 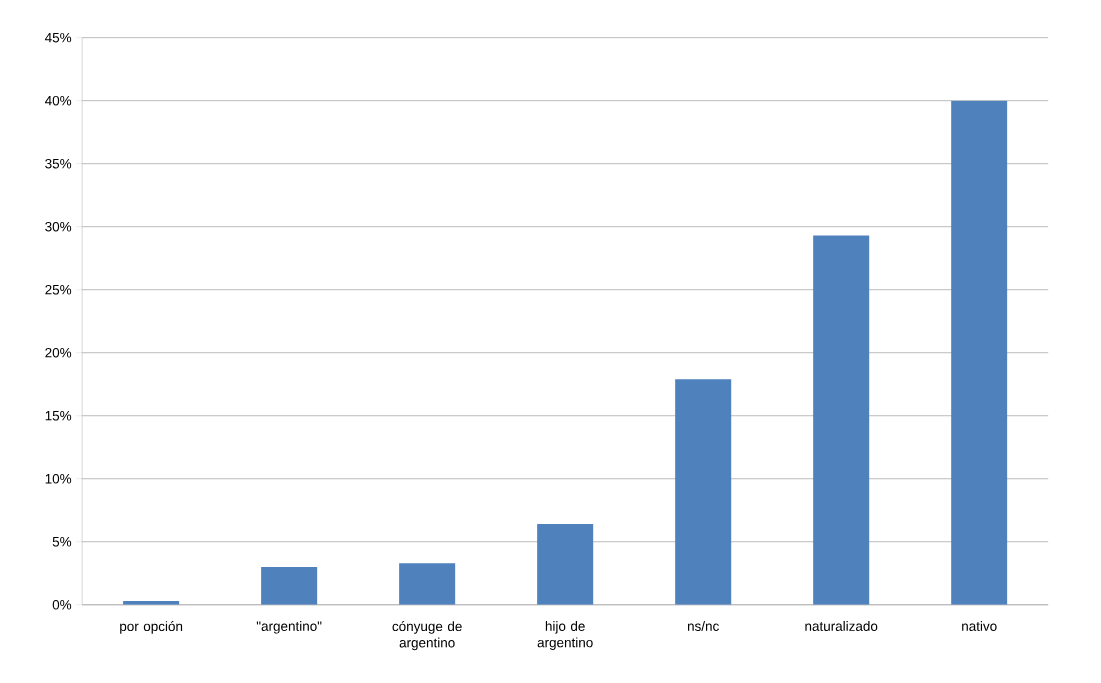 I want to click on x-tick-label: hijo de argentino, so click(x=565, y=635).